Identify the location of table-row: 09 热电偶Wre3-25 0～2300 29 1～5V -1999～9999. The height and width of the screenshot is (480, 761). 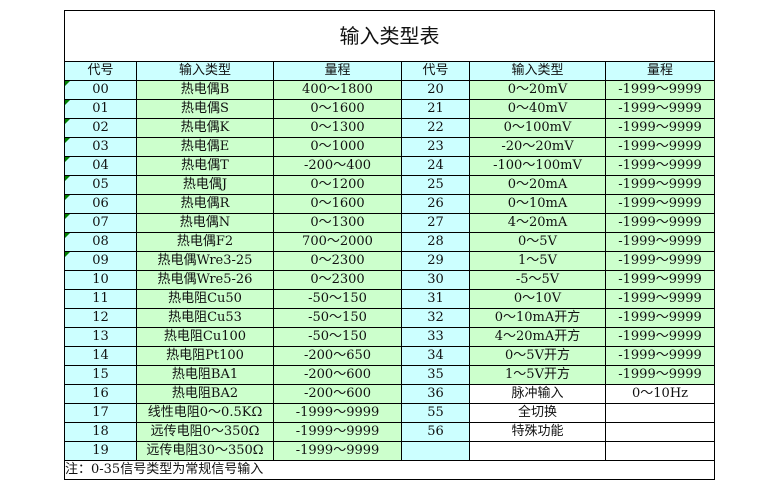
(390, 261).